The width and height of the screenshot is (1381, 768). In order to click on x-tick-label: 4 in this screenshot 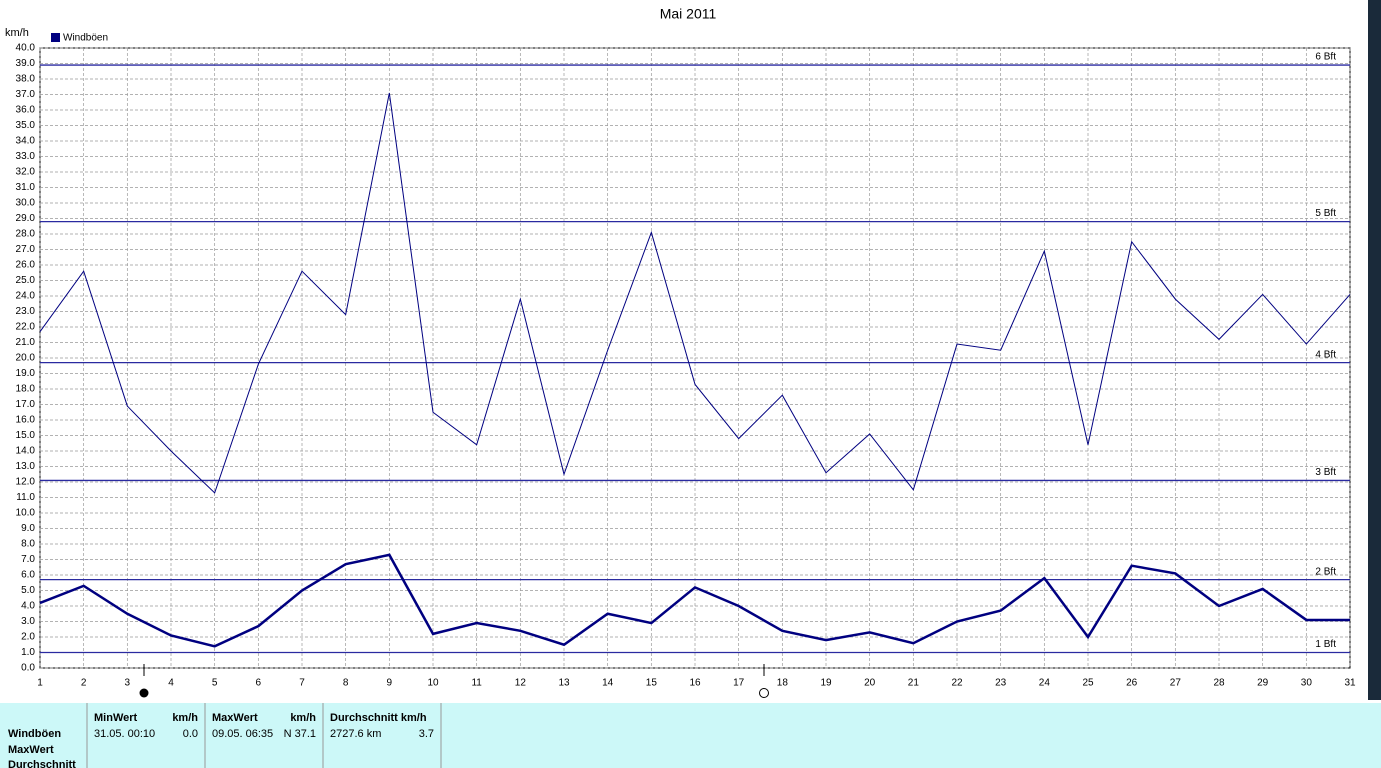, I will do `click(171, 683)`.